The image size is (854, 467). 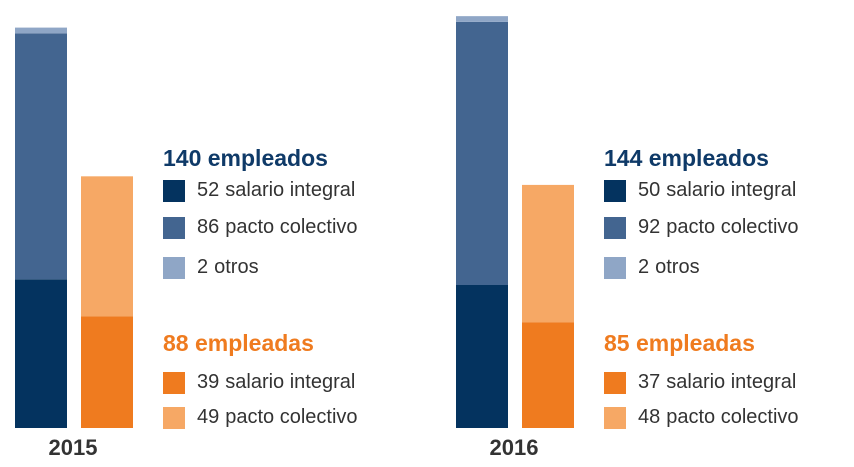 I want to click on legend-entry: 92 pacto colectivo, so click(x=718, y=227).